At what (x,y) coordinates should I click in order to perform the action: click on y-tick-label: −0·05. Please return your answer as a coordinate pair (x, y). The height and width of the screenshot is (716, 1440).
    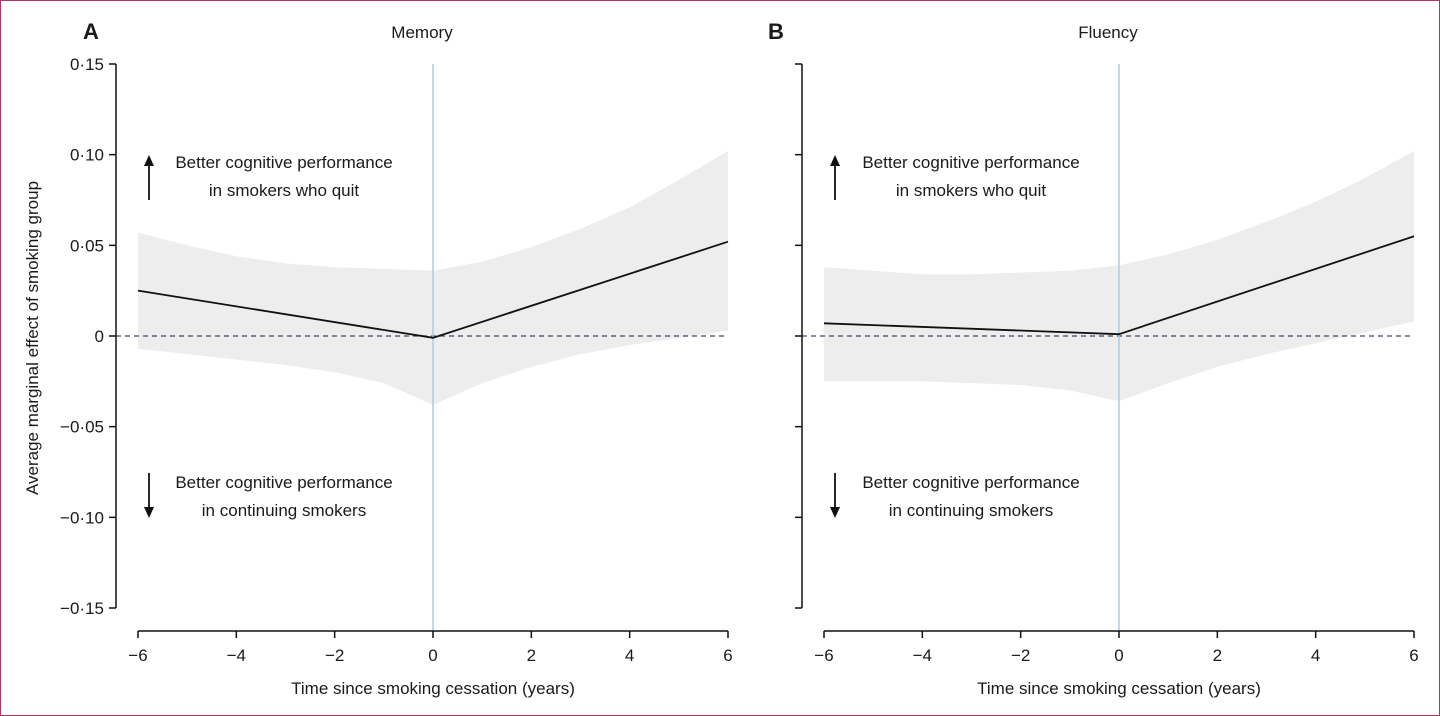
    Looking at the image, I should click on (82, 427).